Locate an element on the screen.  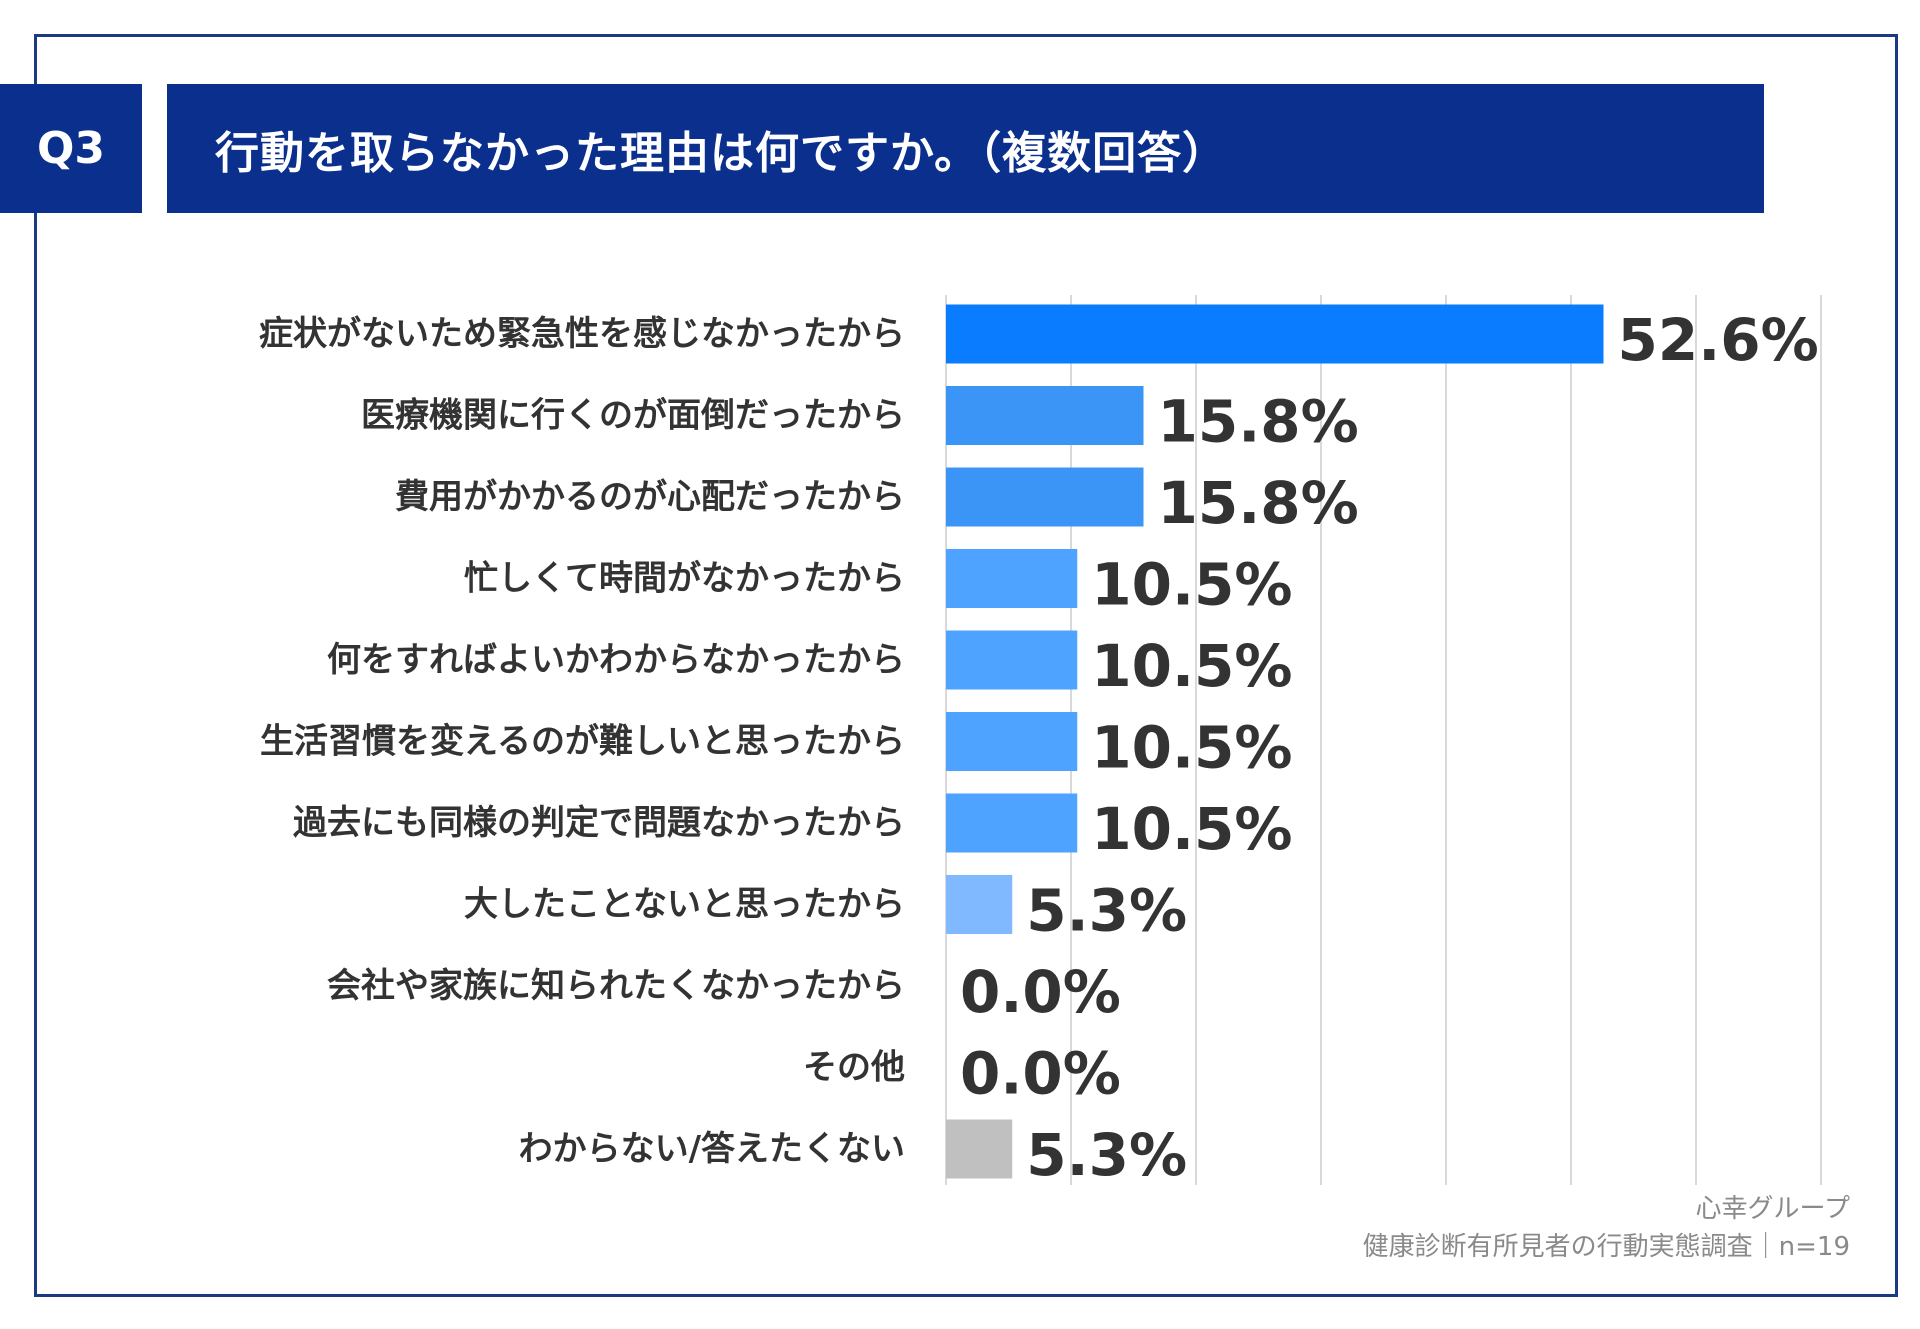
footer-source: 健康診断有所見者の行動実態調査｜n=19 is located at coordinates (1606, 1247).